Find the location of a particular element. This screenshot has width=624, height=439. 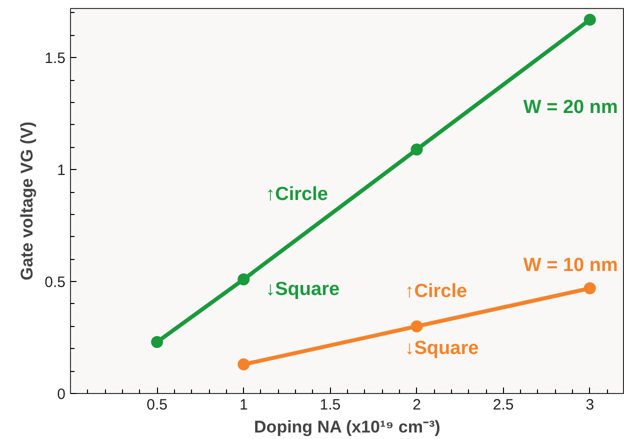

x-tick-label: 1 is located at coordinates (243, 405).